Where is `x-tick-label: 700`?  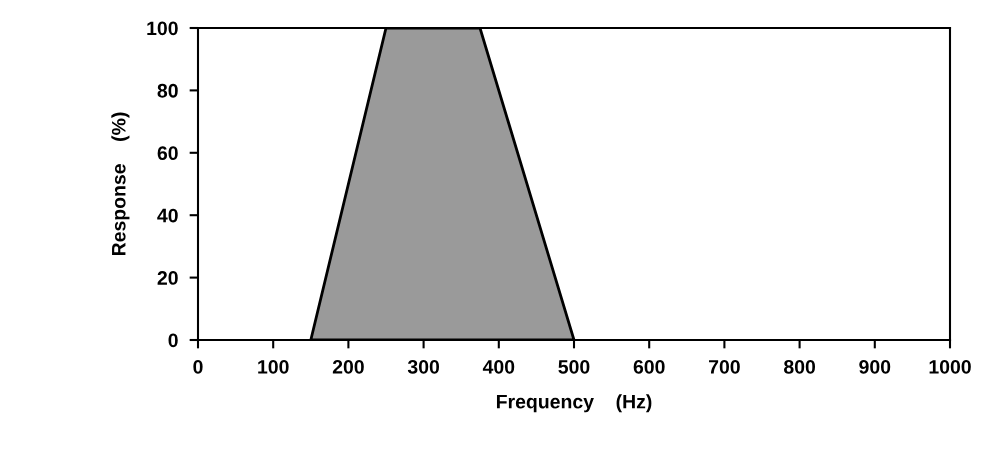 x-tick-label: 700 is located at coordinates (724, 366).